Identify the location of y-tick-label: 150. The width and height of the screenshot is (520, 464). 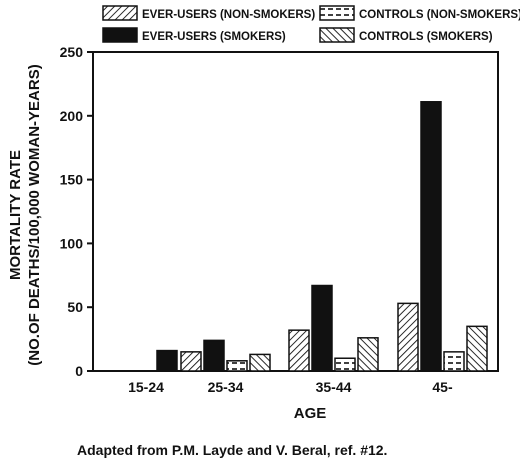
(72, 180).